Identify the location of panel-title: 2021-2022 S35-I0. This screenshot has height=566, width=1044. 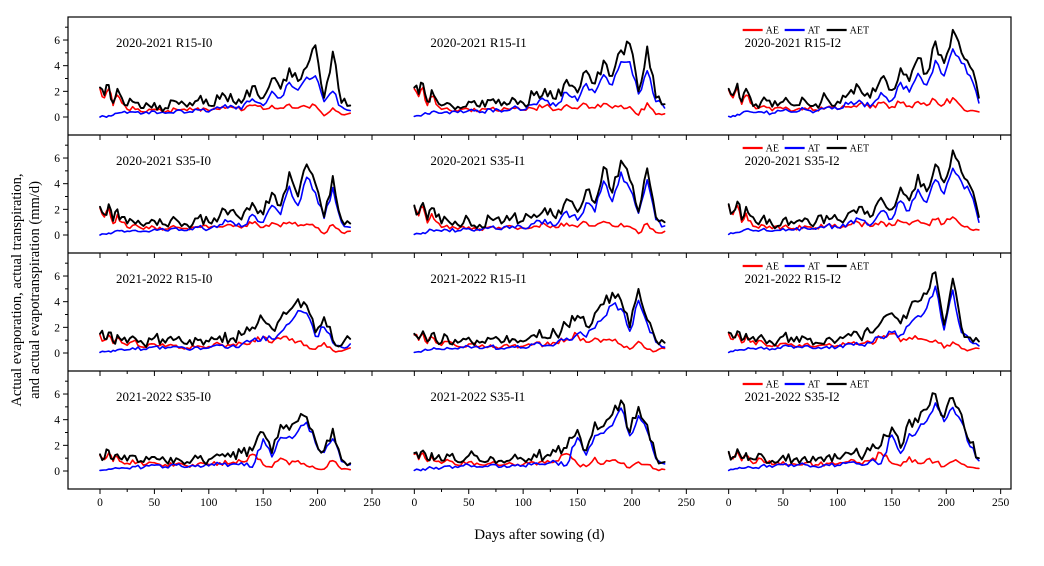
(163, 396).